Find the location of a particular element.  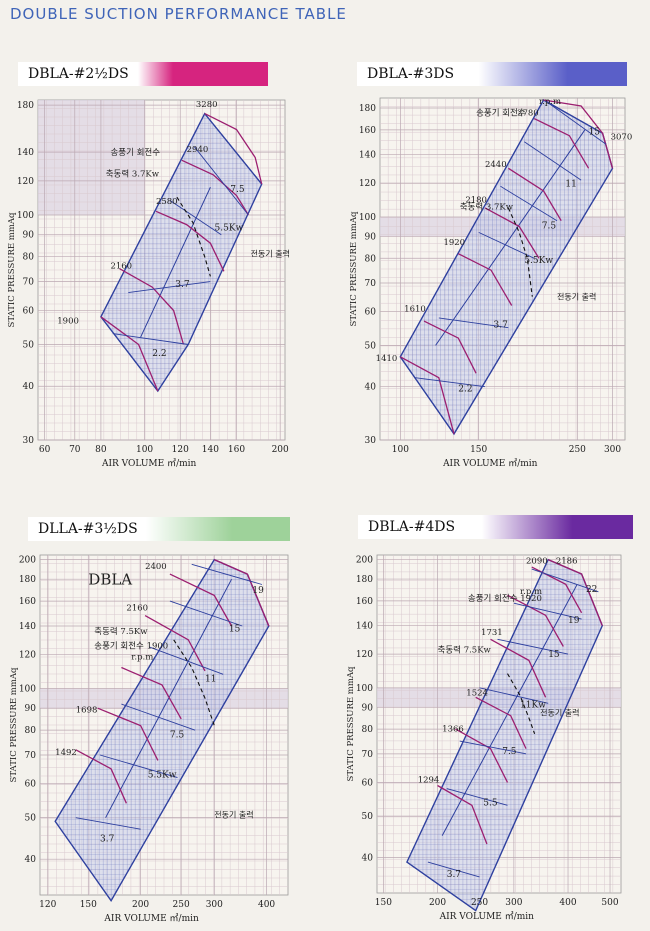

annotation-label: 송풍기 회전수 is located at coordinates (135, 152).